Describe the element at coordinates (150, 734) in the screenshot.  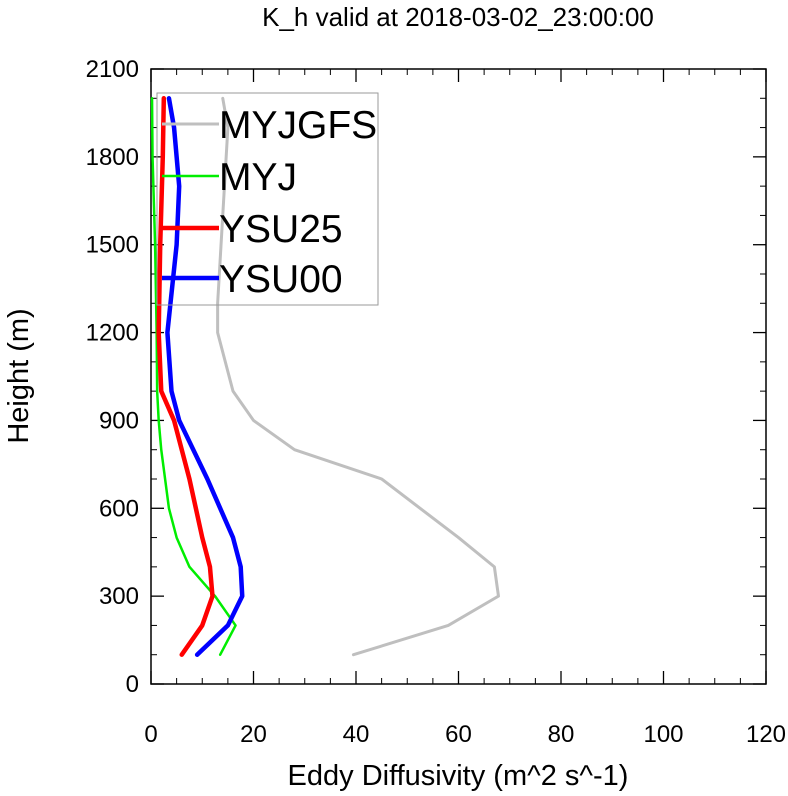
I see `x-tick-label: 0` at that location.